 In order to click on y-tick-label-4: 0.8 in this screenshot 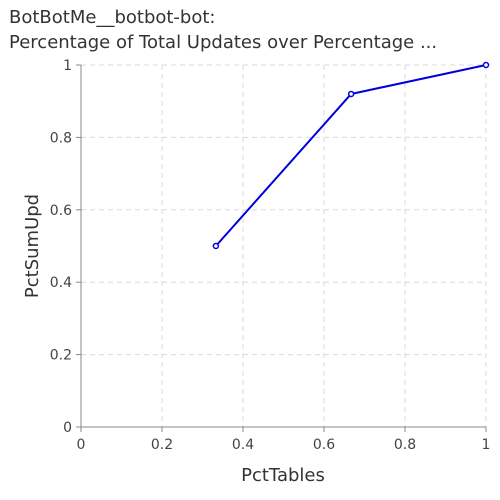, I will do `click(61, 138)`.